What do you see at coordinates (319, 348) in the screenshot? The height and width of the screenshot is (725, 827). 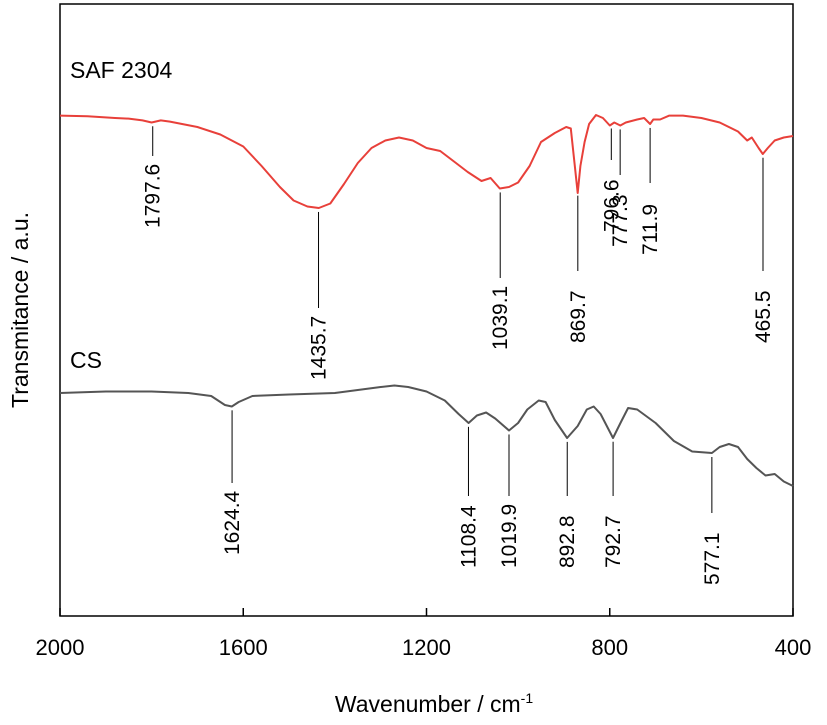 I see `peak-label: 1435.7` at bounding box center [319, 348].